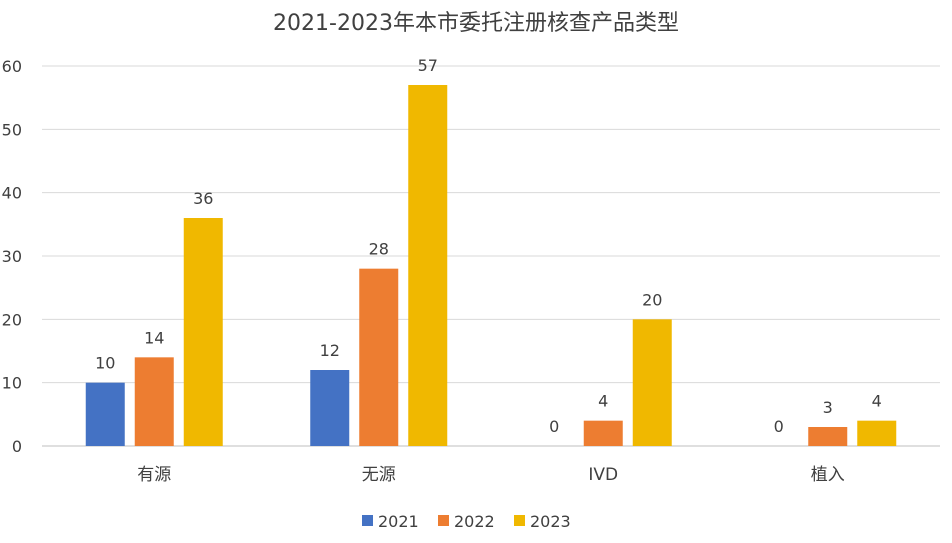  What do you see at coordinates (379, 475) in the screenshot?
I see `category-label: 无源` at bounding box center [379, 475].